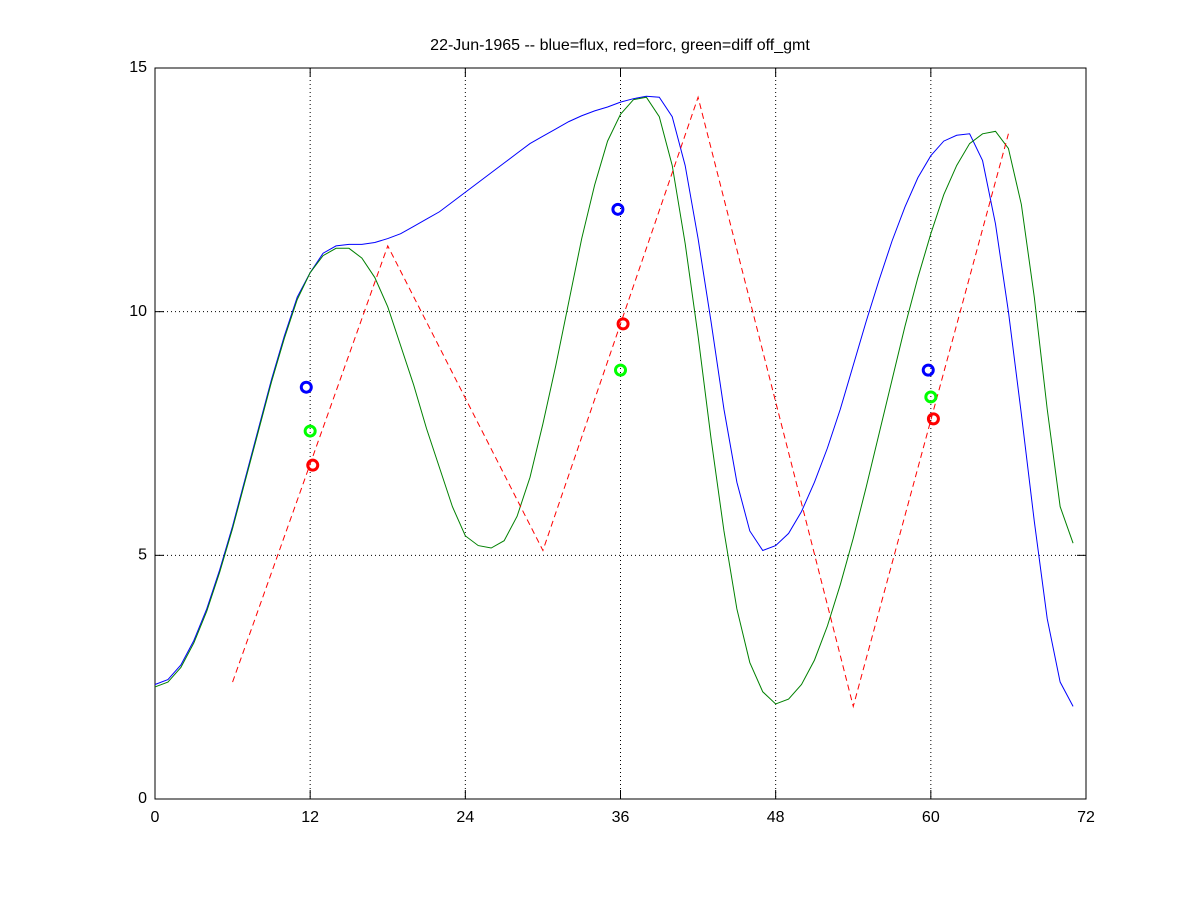 Image resolution: width=1200 pixels, height=900 pixels. What do you see at coordinates (155, 817) in the screenshot?
I see `x-tick-label: 0` at bounding box center [155, 817].